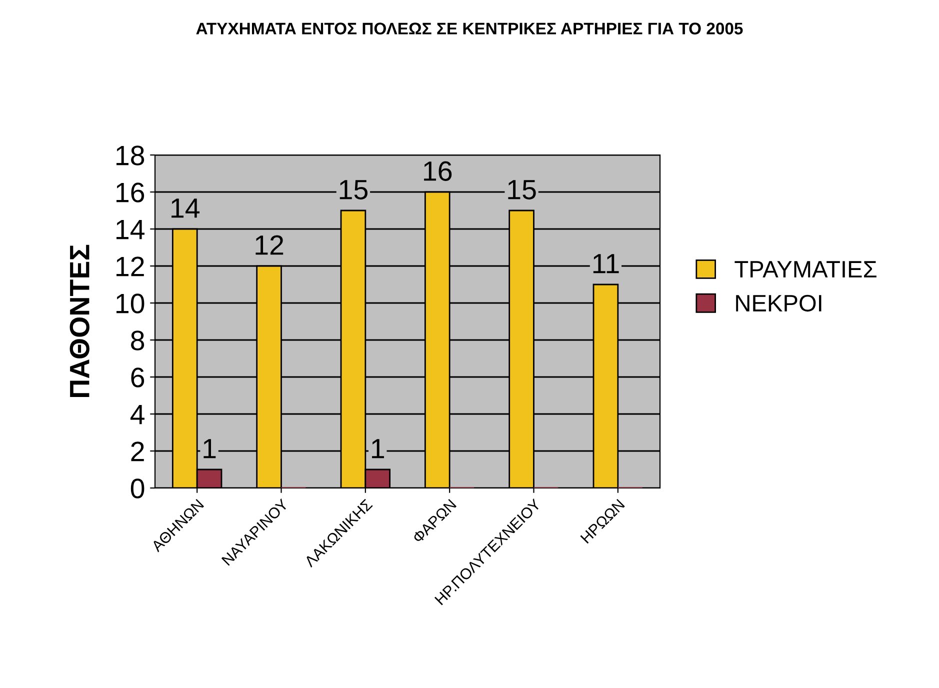 This screenshot has height=688, width=939. What do you see at coordinates (80, 321) in the screenshot?
I see `y-axis-title: ΠΑΘΟΝΤΕΣ` at bounding box center [80, 321].